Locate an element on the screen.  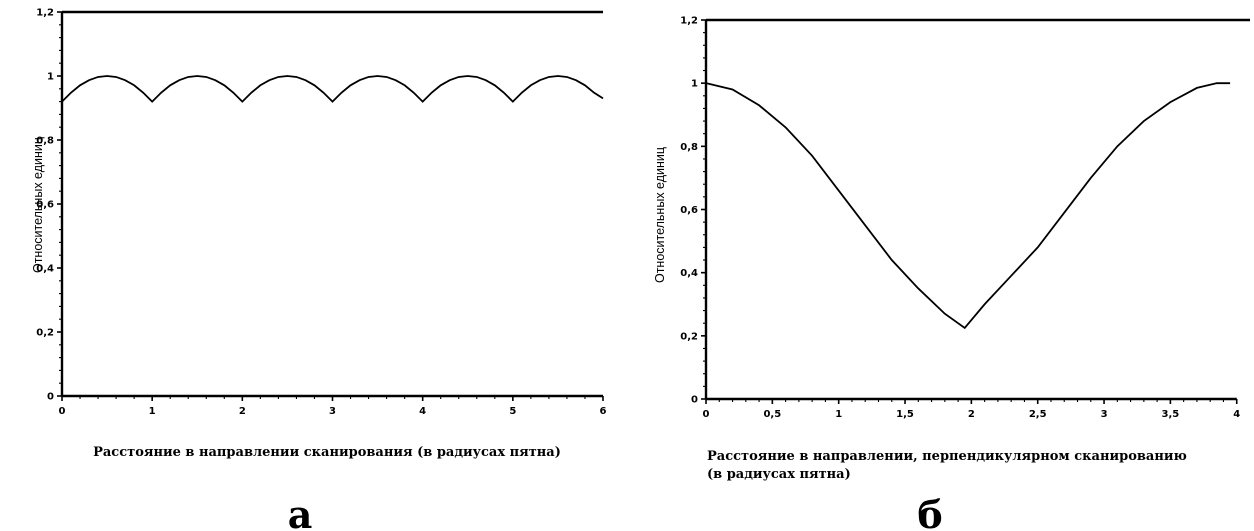
chart-b-xtick-label: 3,5 is located at coordinates (1171, 414).